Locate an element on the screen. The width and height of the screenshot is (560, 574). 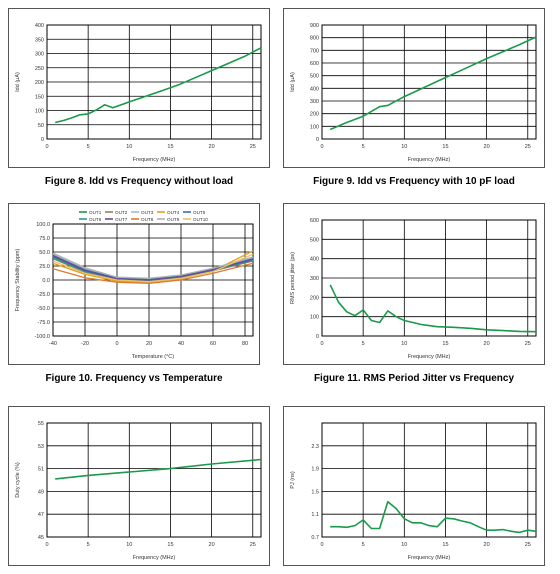
series-line-out10 is located at coordinates (153, 268).